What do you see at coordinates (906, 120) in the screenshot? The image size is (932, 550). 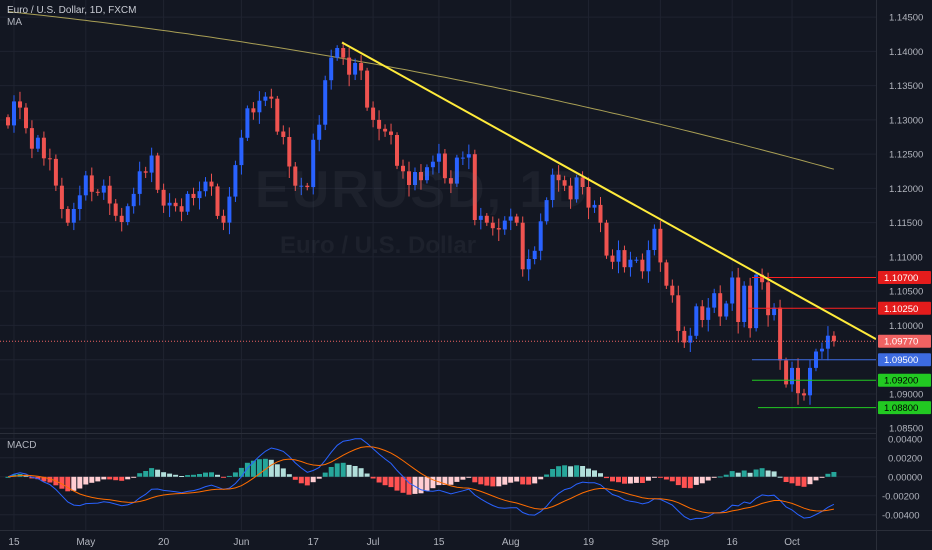 I see `price-axis-tick-label: 1.13000` at bounding box center [906, 120].